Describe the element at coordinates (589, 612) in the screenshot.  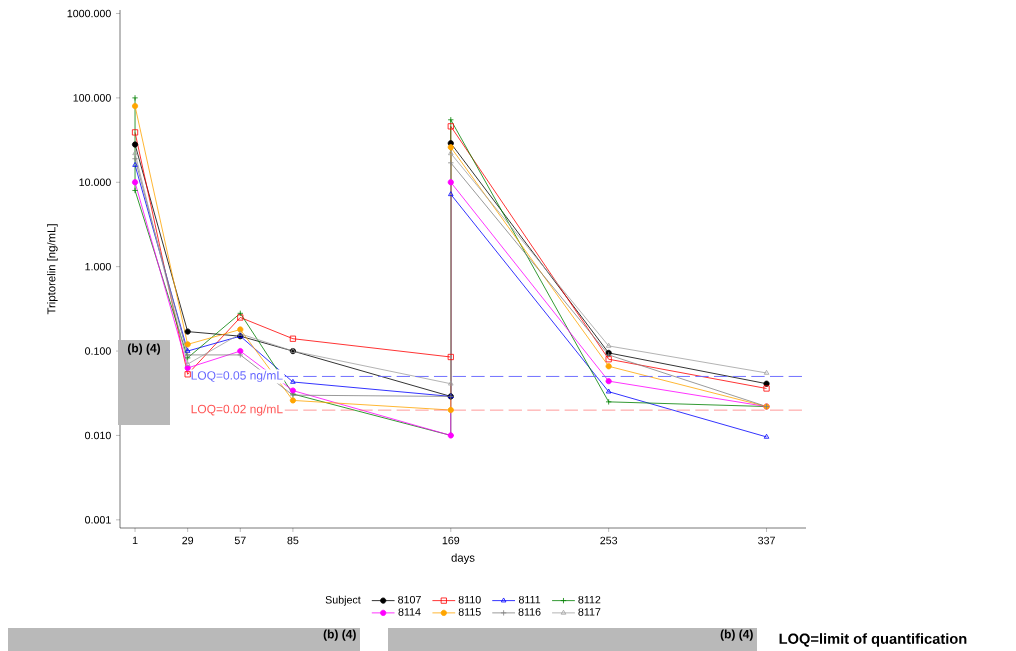
I see `legend-label: 8117` at that location.